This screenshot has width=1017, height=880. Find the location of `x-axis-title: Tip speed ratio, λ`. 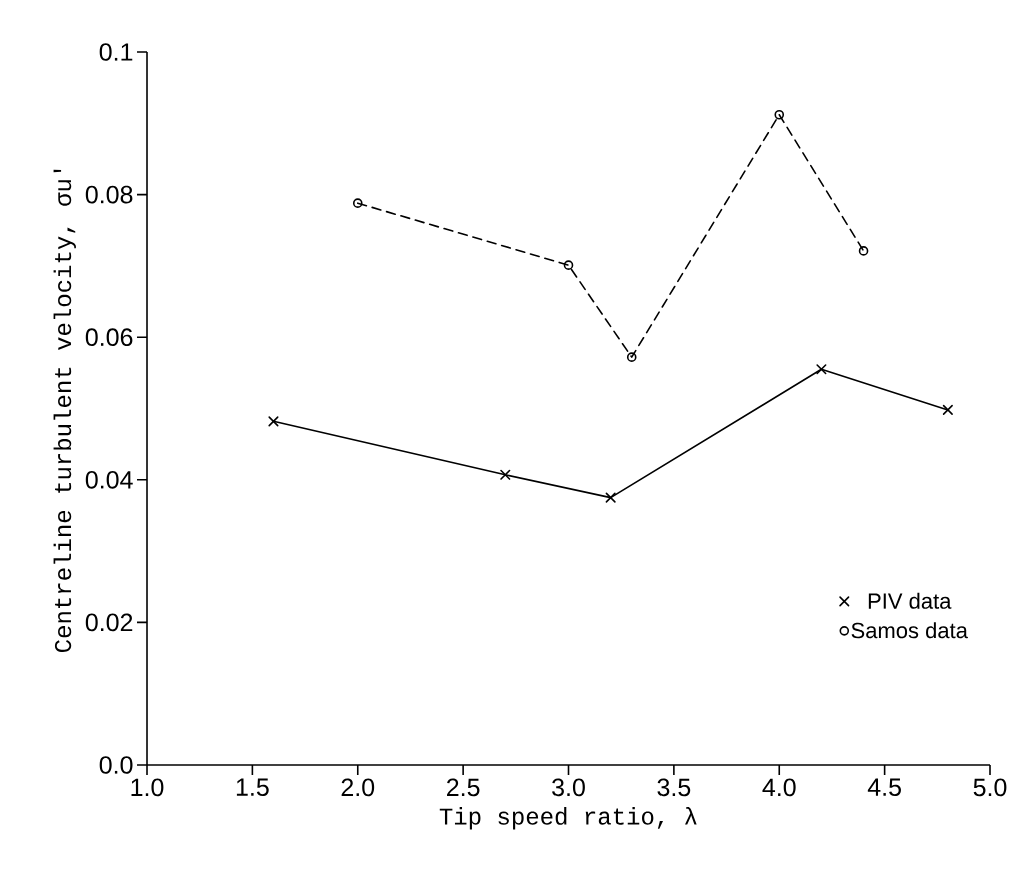

x-axis-title: Tip speed ratio, λ is located at coordinates (568, 818).